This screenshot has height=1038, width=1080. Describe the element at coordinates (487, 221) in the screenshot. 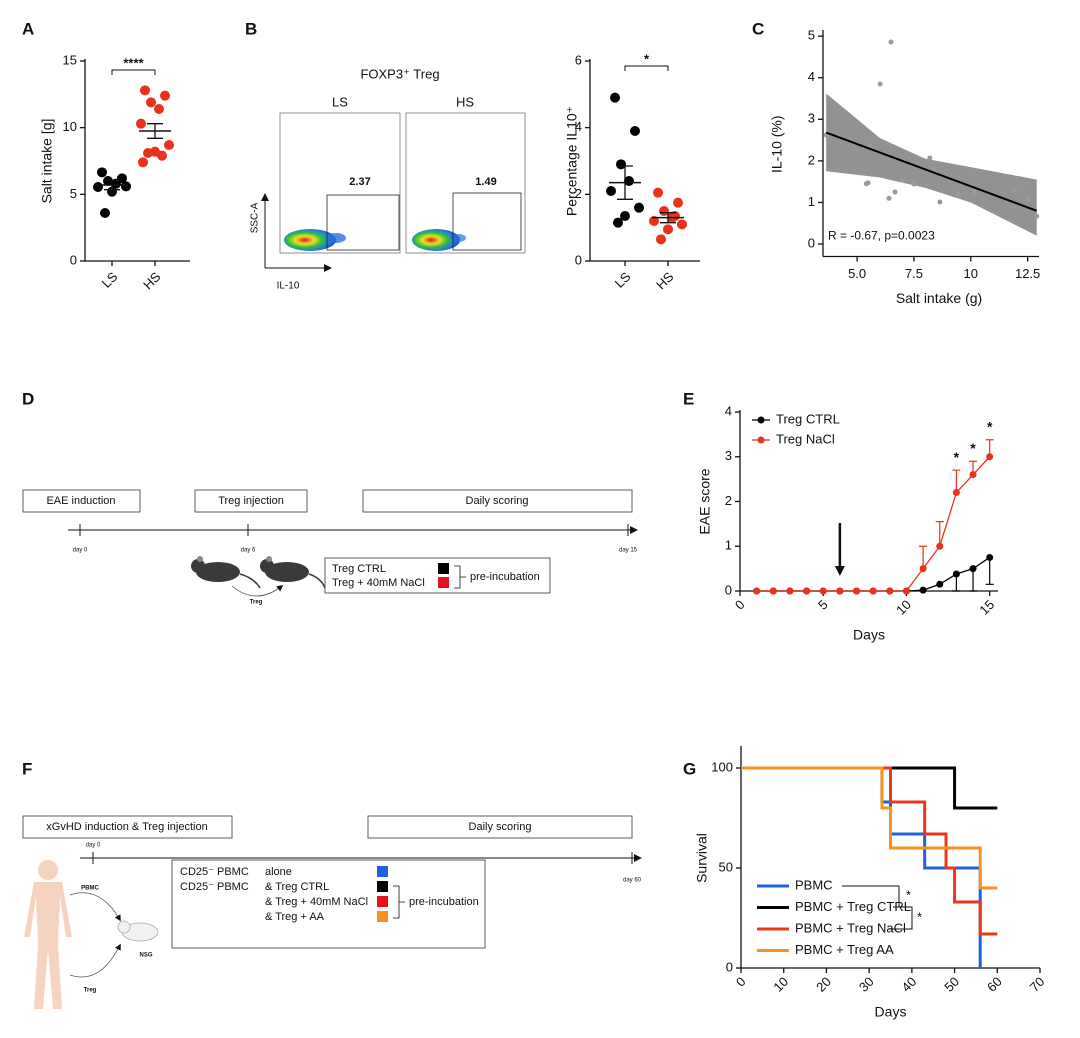

I see `flow-gate` at that location.